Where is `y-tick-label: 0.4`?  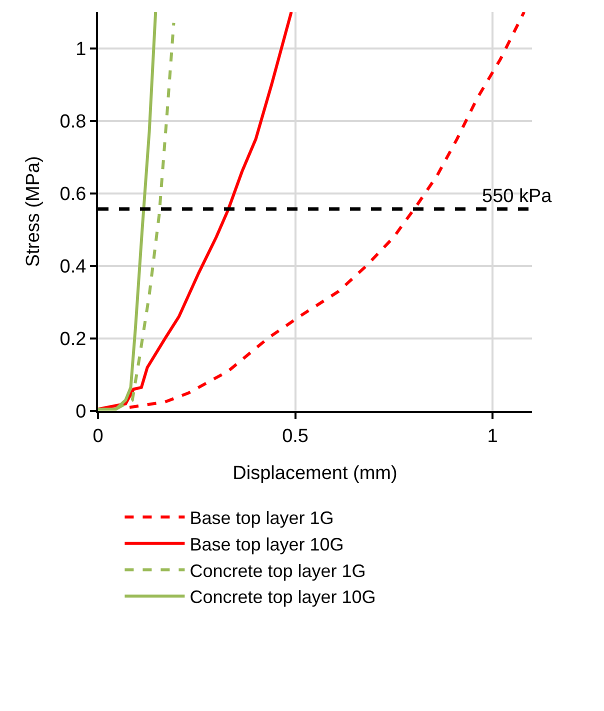
y-tick-label: 0.4 is located at coordinates (73, 267).